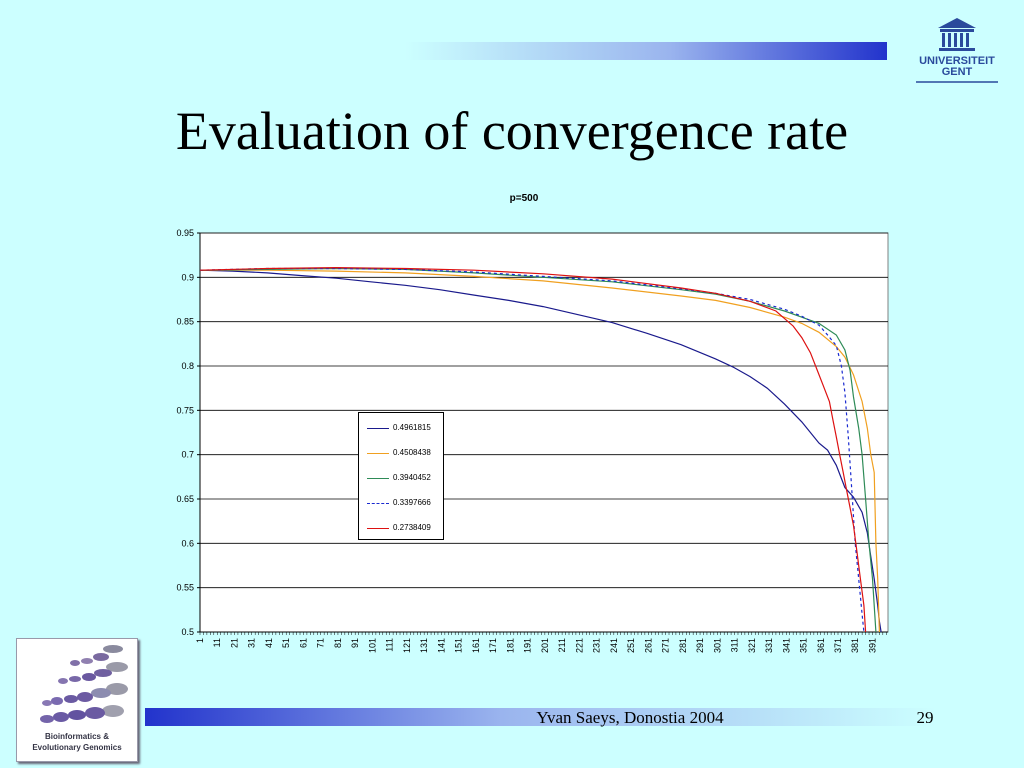 The image size is (1024, 768). I want to click on legend-label: 0.2738409, so click(412, 527).